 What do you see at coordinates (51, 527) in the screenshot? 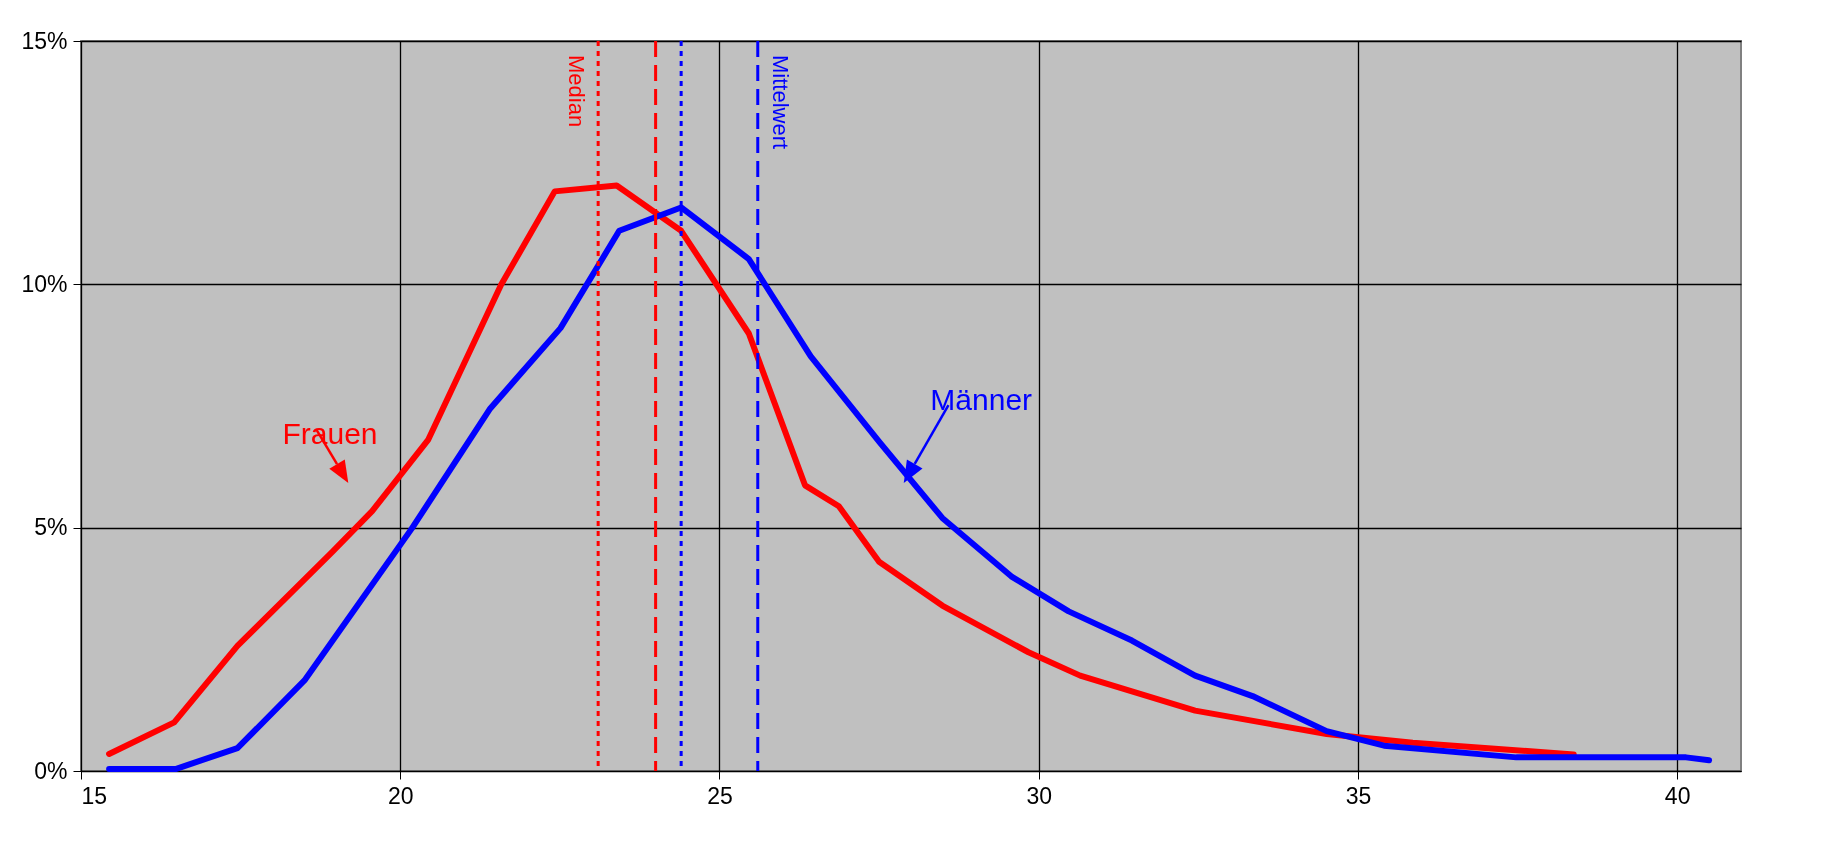
I see `y-tick-label: 5%` at bounding box center [51, 527].